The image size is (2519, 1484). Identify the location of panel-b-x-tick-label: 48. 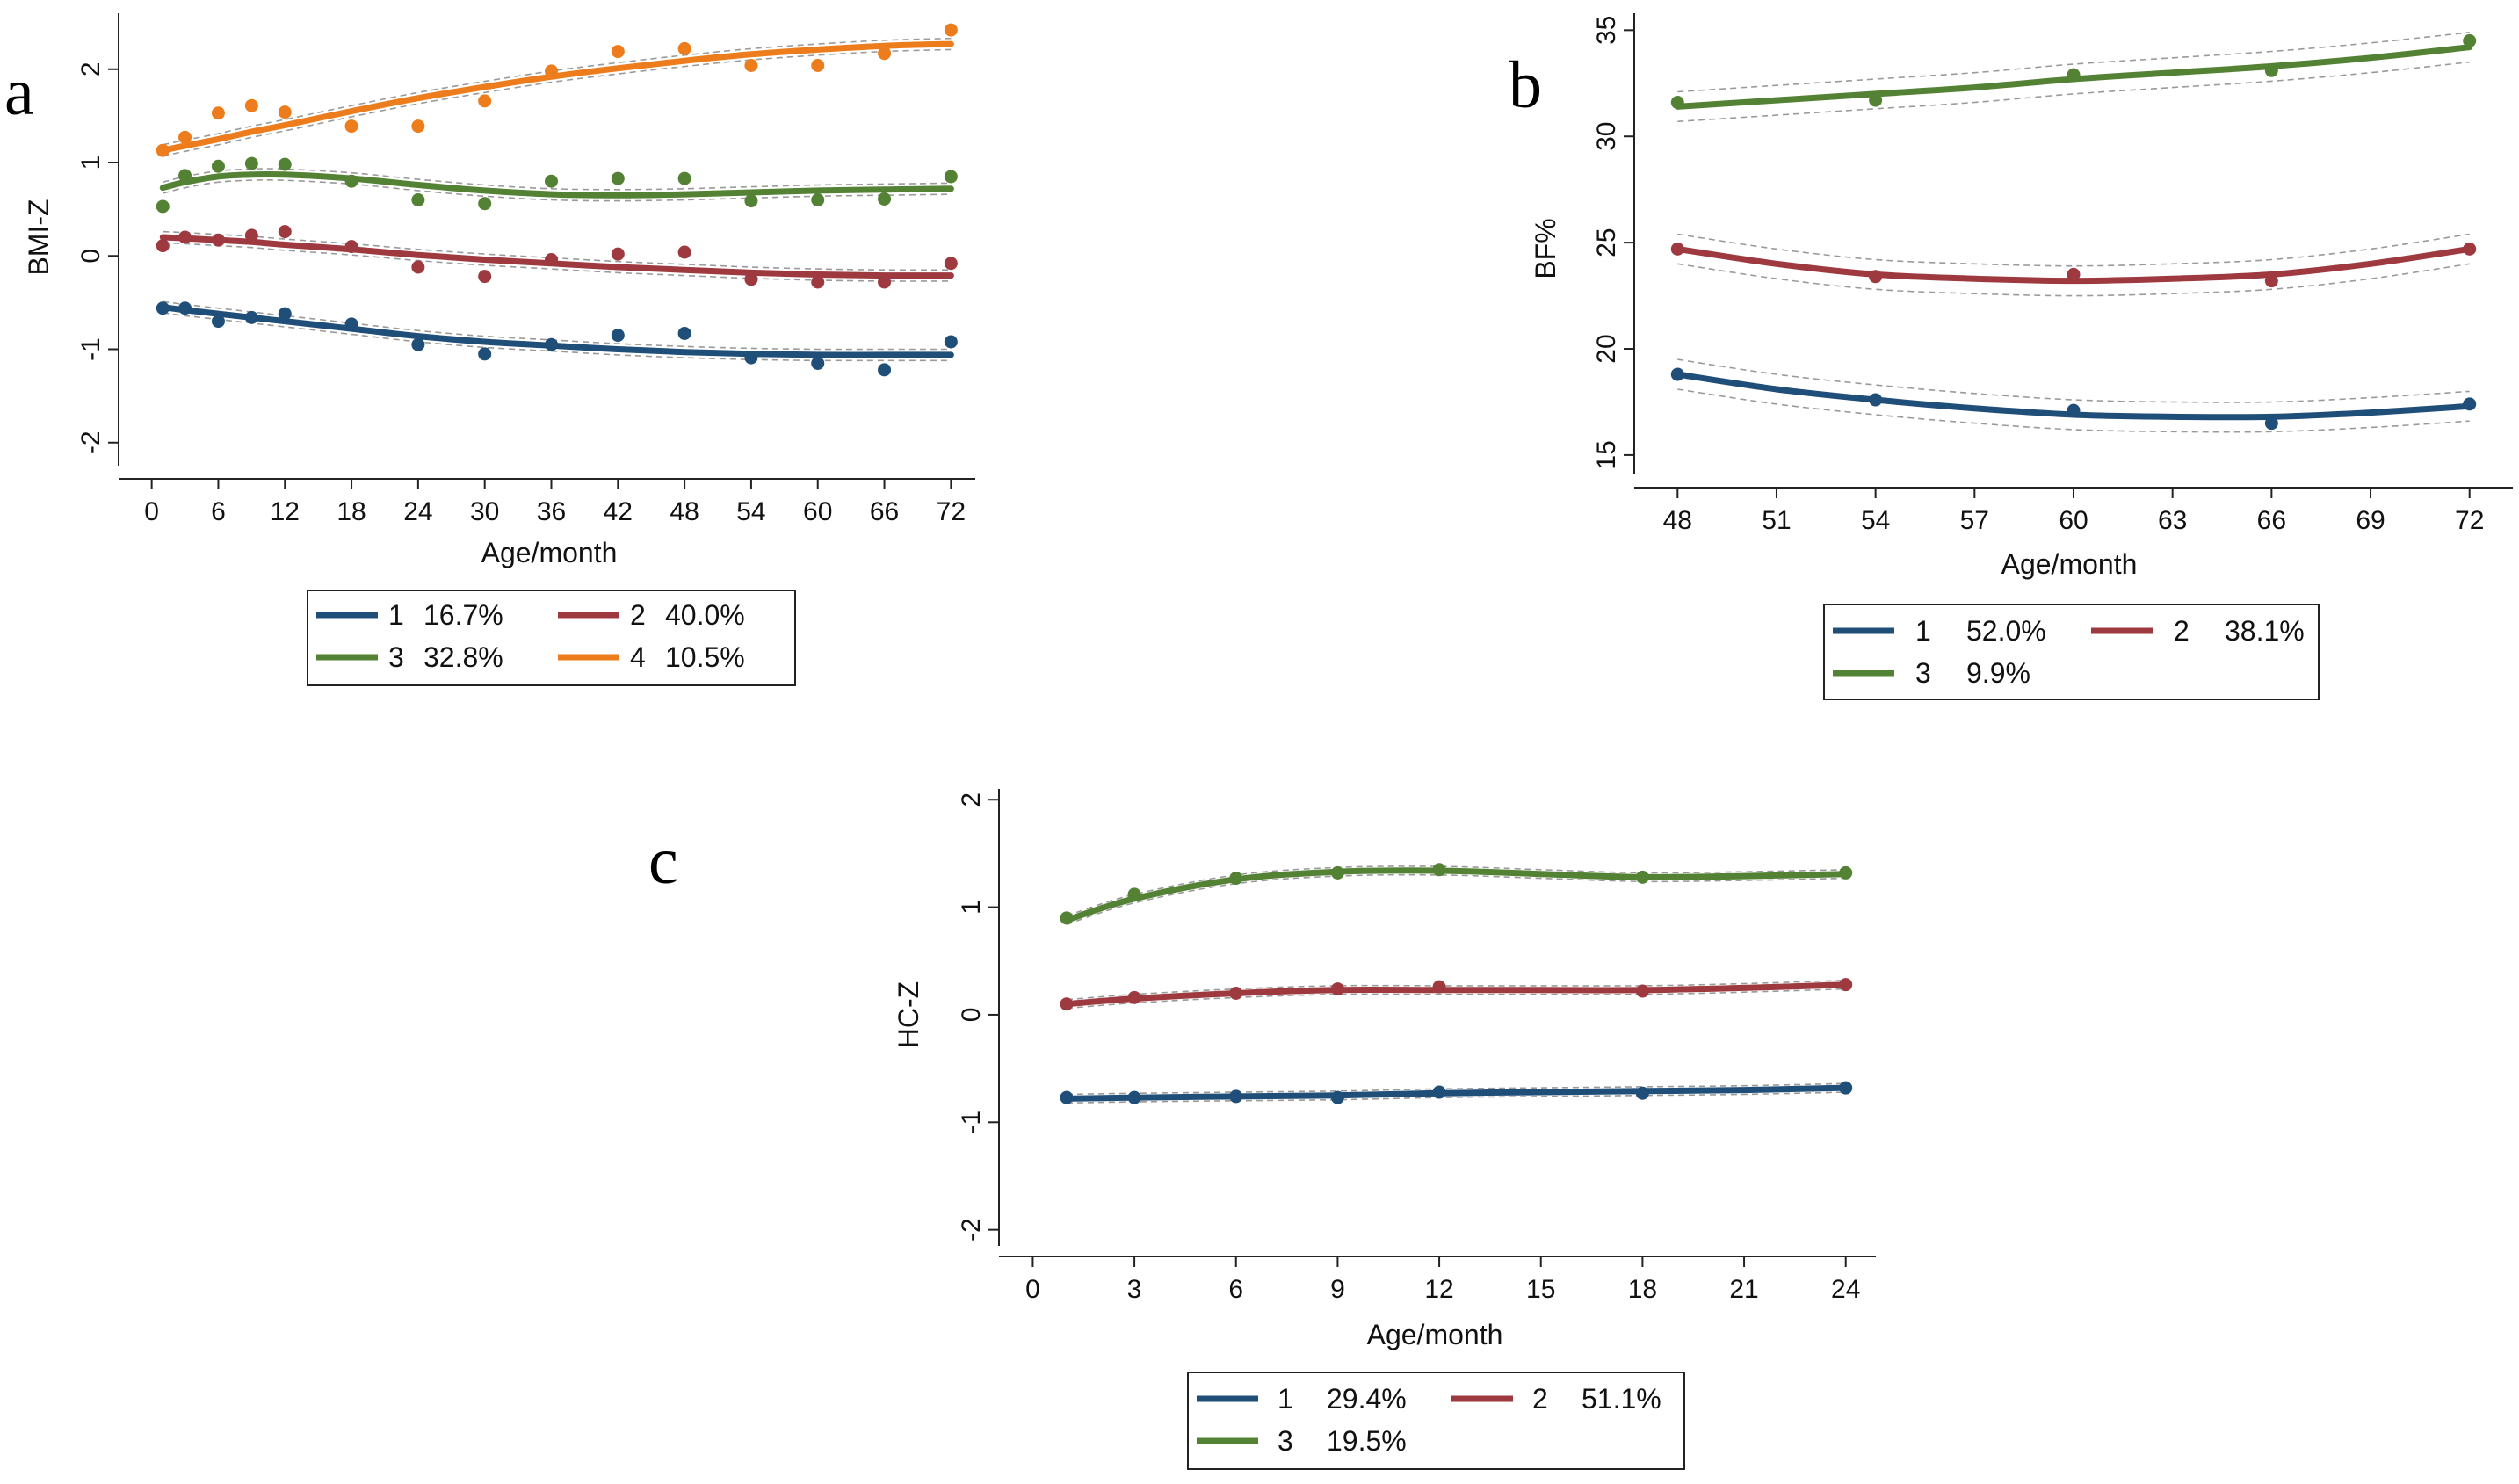
(1677, 521).